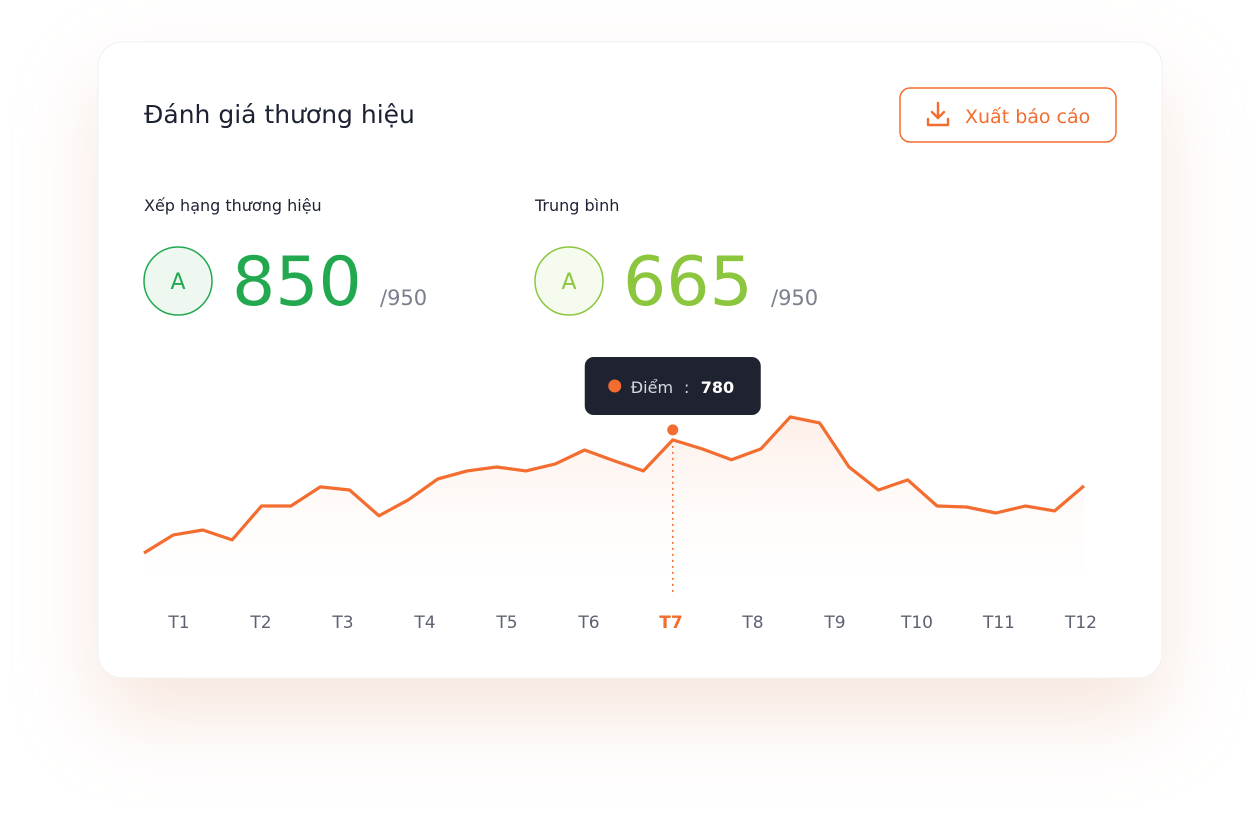 This screenshot has height=832, width=1260. Describe the element at coordinates (506, 623) in the screenshot. I see `x-tick-label: T5` at that location.